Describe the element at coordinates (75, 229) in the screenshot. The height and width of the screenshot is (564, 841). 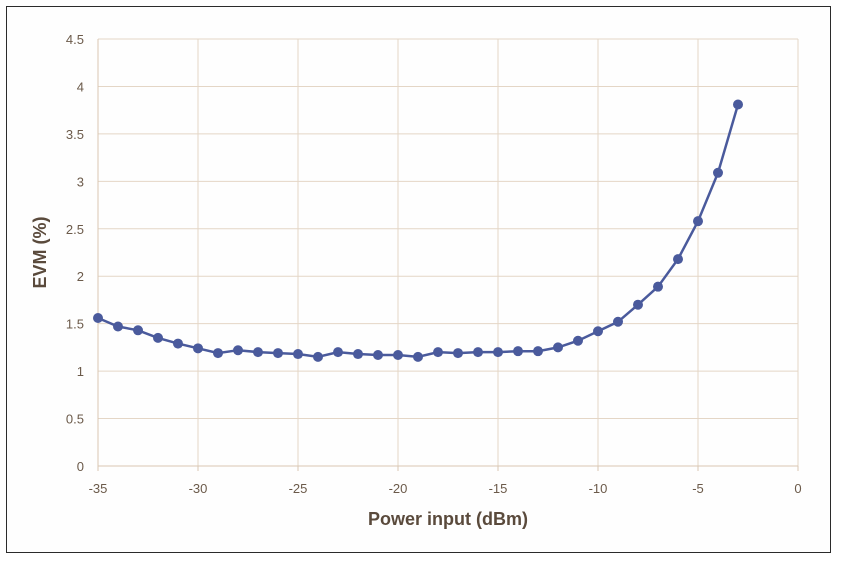
I see `y-tick-label: 2.5` at that location.